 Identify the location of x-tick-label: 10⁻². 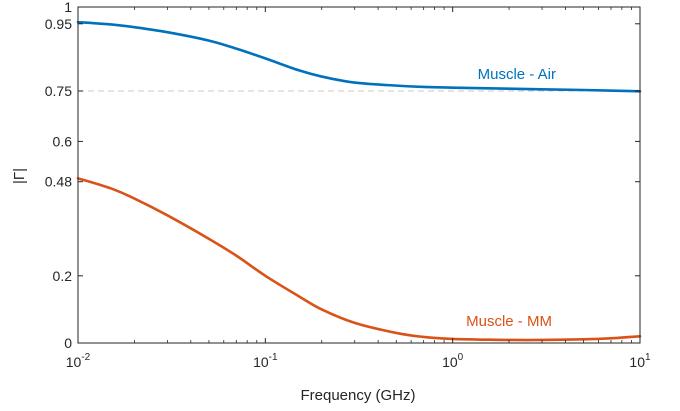
(78, 361).